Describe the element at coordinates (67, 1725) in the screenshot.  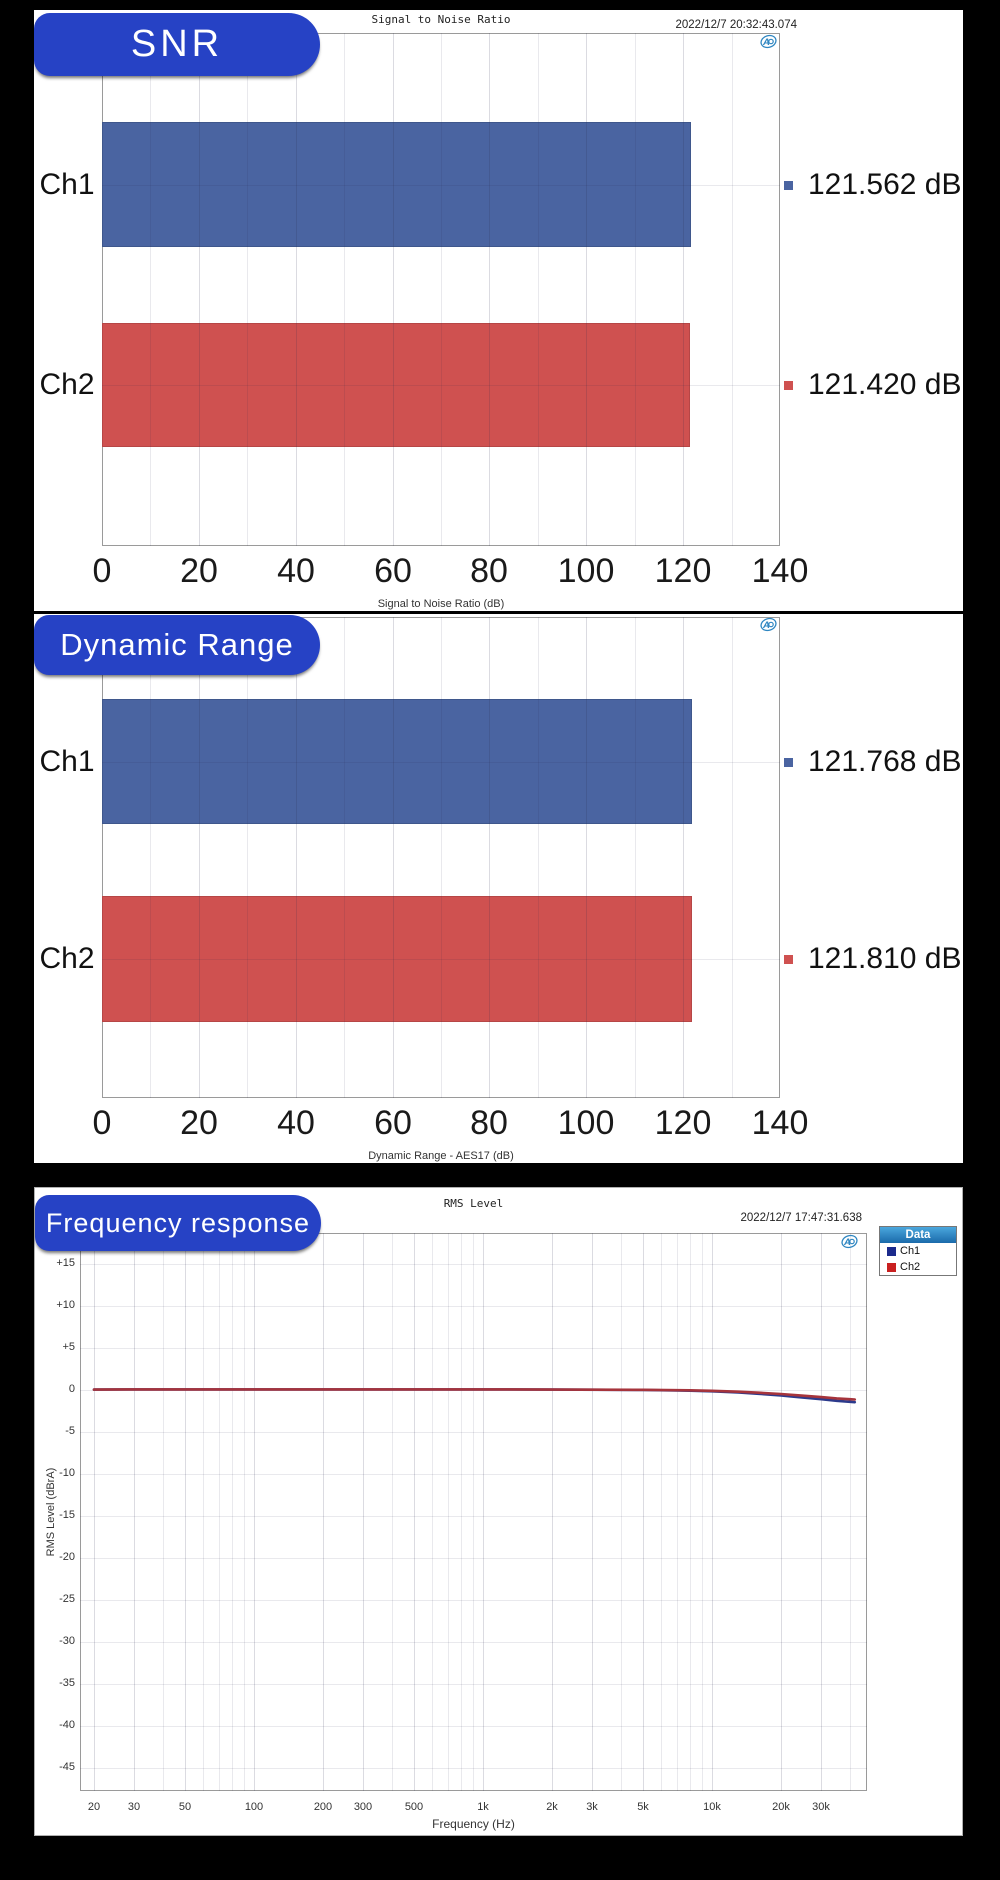
I see `y-tick-label: -40` at that location.